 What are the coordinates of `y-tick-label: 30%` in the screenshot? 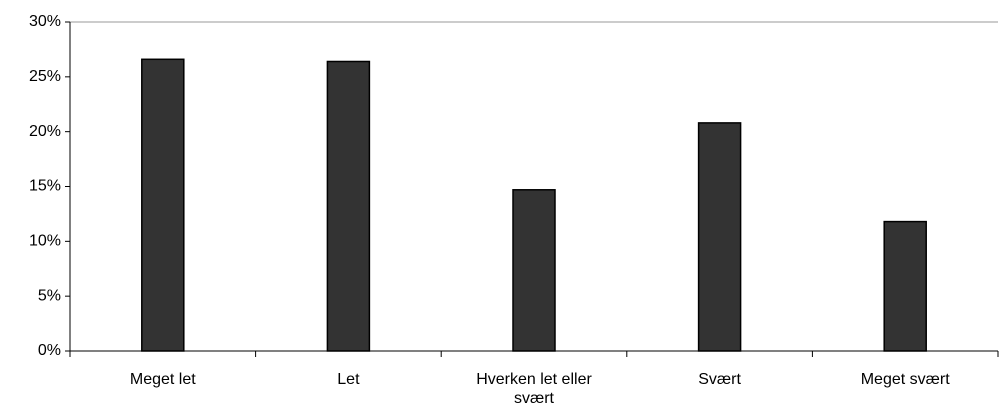 It's located at (45, 21).